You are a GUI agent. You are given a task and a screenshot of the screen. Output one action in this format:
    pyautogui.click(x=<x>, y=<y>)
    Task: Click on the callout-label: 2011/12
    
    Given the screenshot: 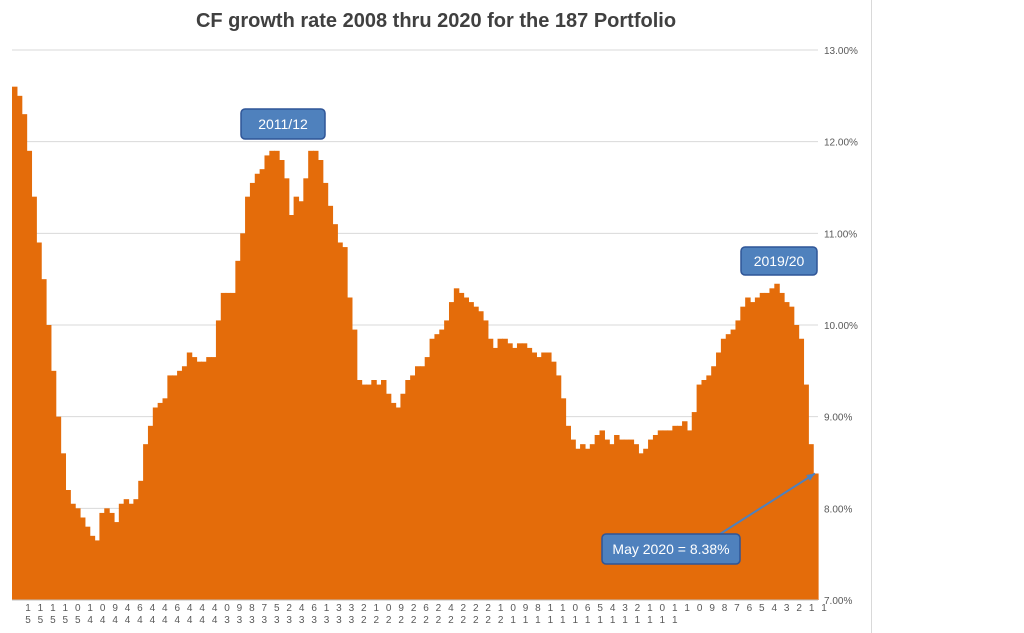 What is the action you would take?
    pyautogui.click(x=283, y=124)
    